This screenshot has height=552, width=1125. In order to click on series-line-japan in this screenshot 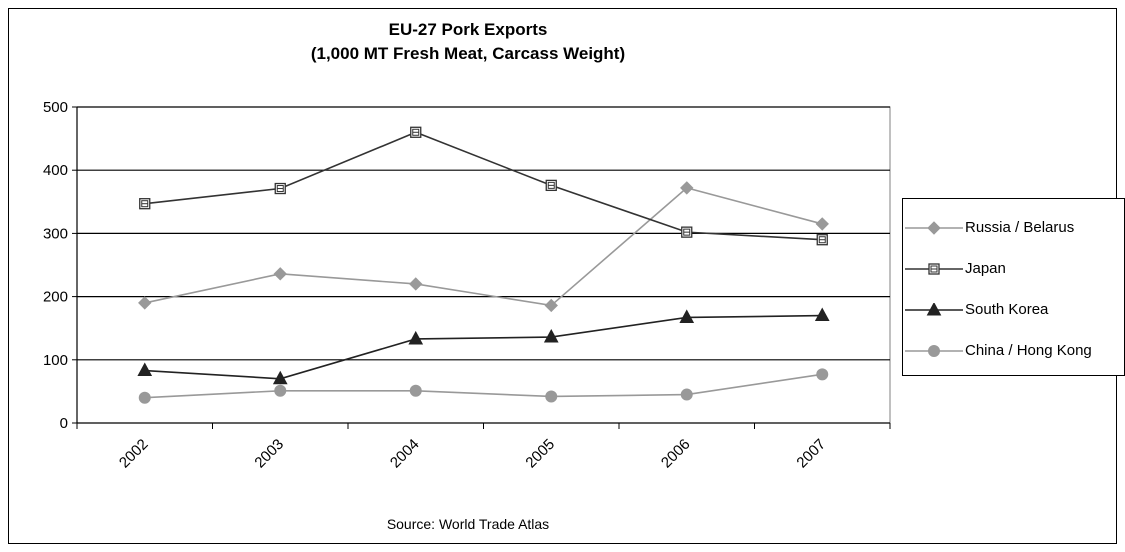, I will do `click(483, 186)`.